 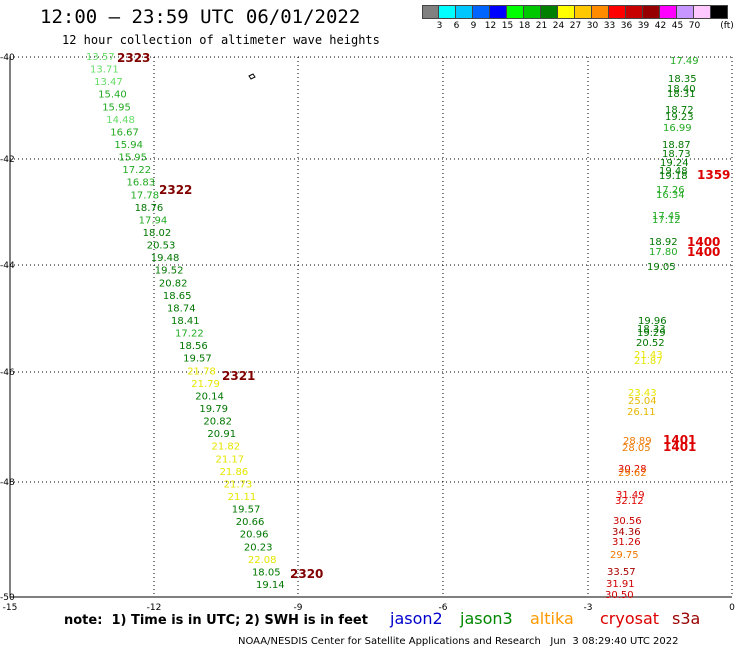 What do you see at coordinates (230, 459) in the screenshot?
I see `wave-height-value: 21.17` at bounding box center [230, 459].